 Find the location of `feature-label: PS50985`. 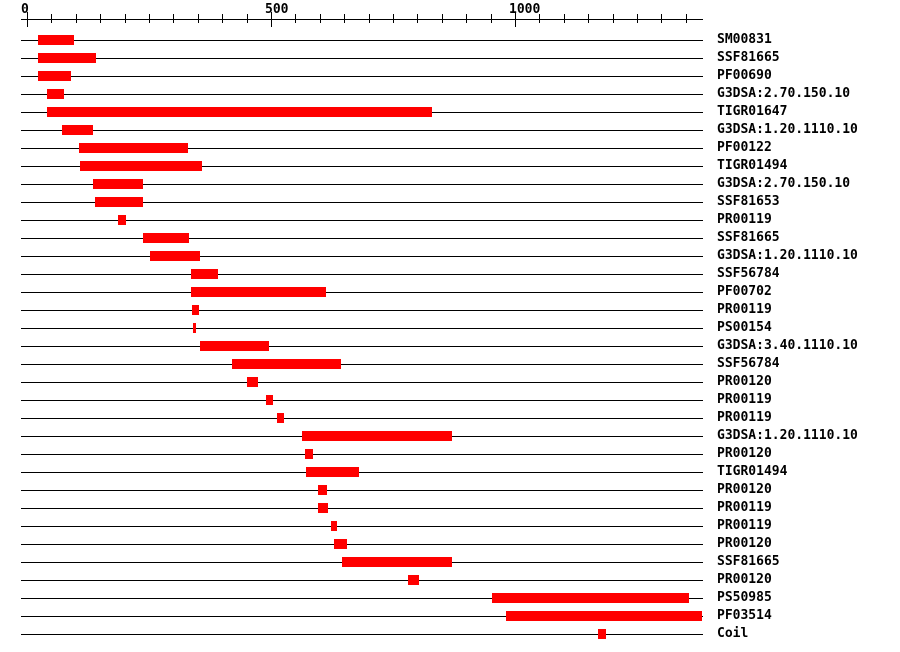

feature-label: PS50985 is located at coordinates (744, 597).